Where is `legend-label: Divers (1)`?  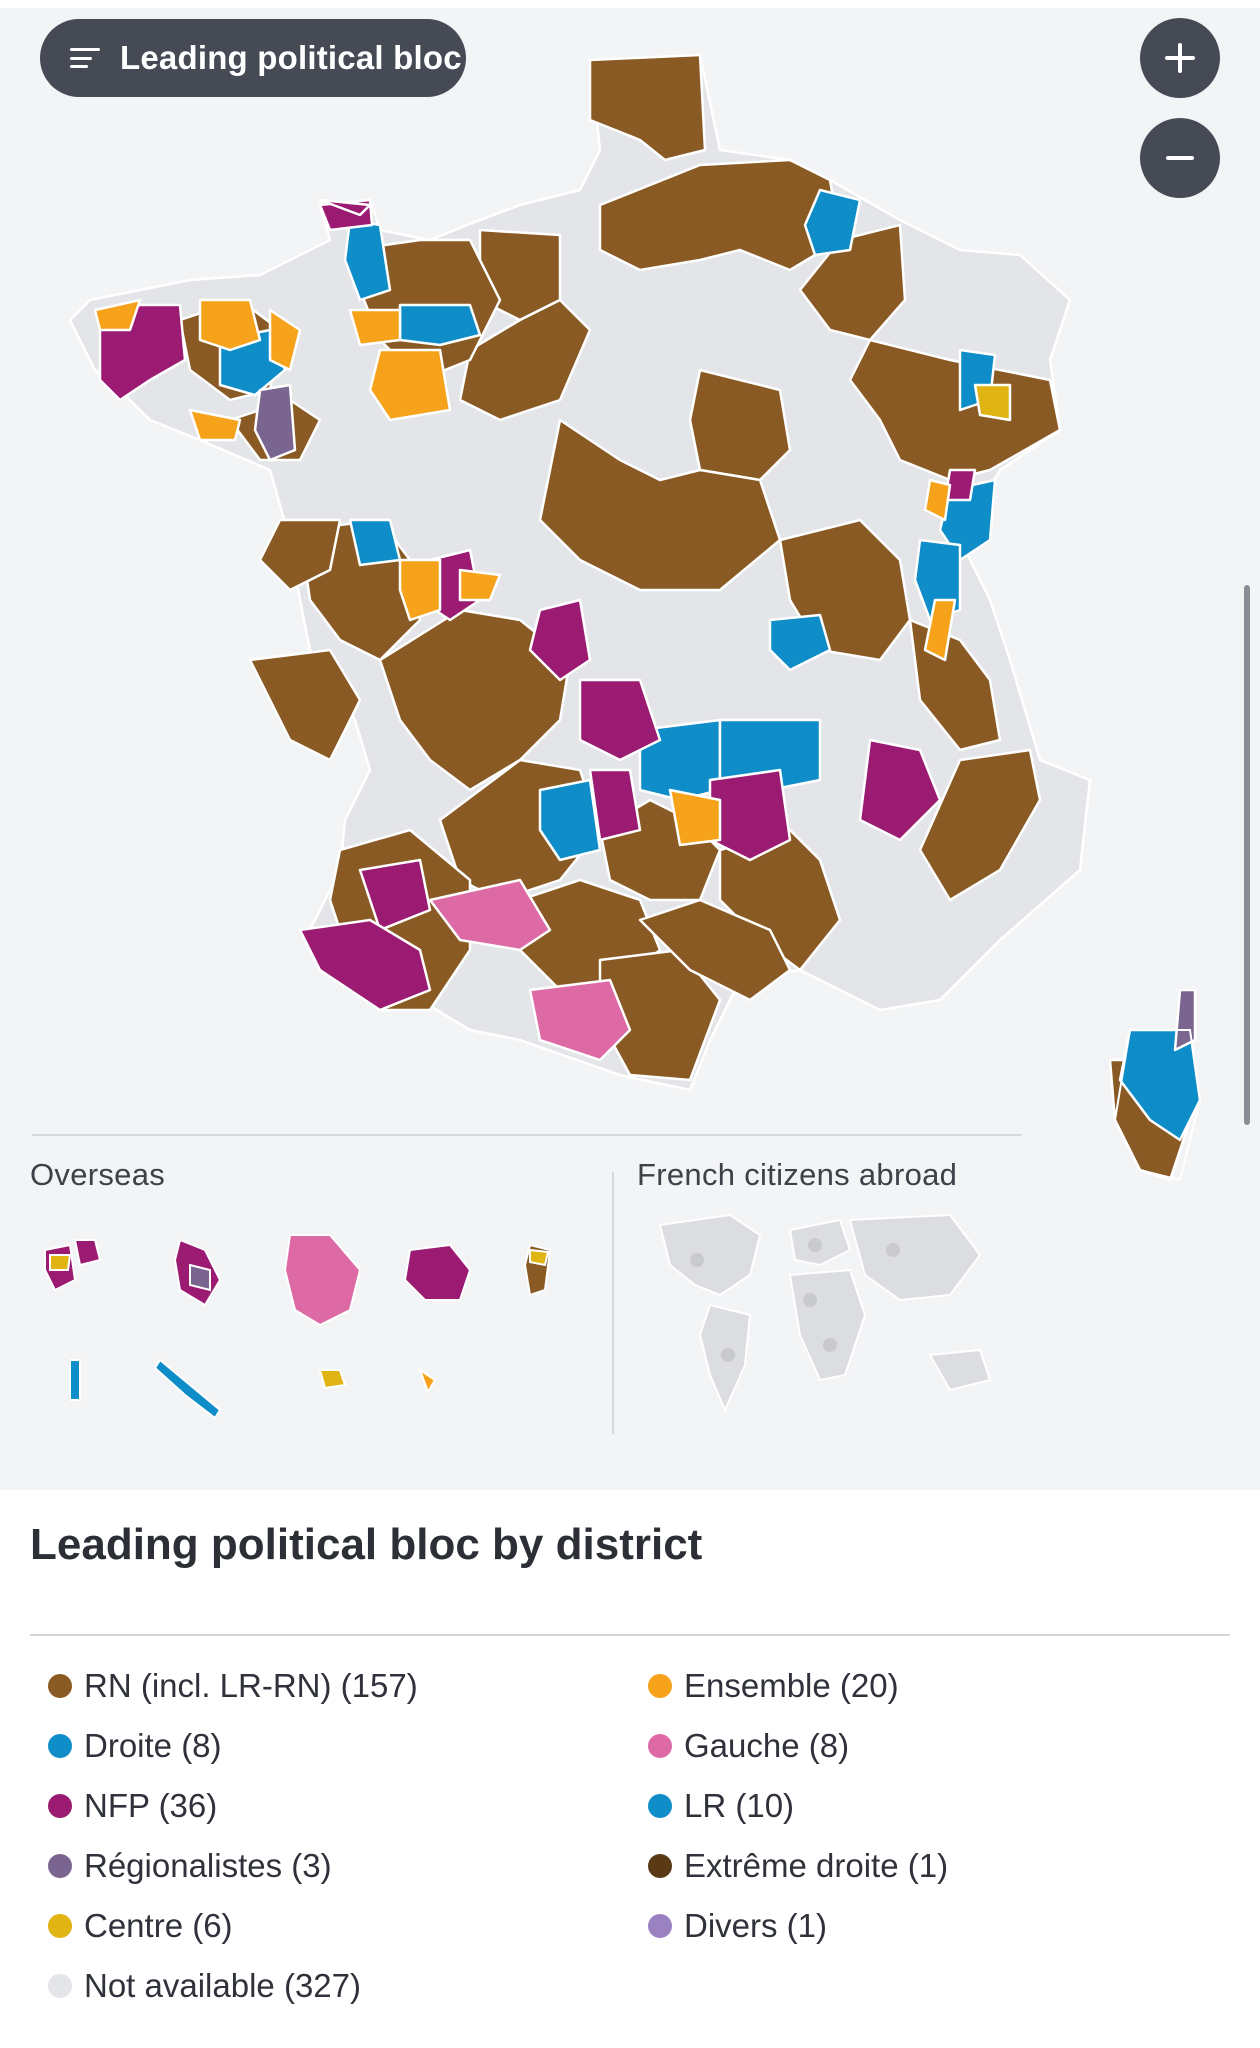
legend-label: Divers (1) is located at coordinates (756, 1925).